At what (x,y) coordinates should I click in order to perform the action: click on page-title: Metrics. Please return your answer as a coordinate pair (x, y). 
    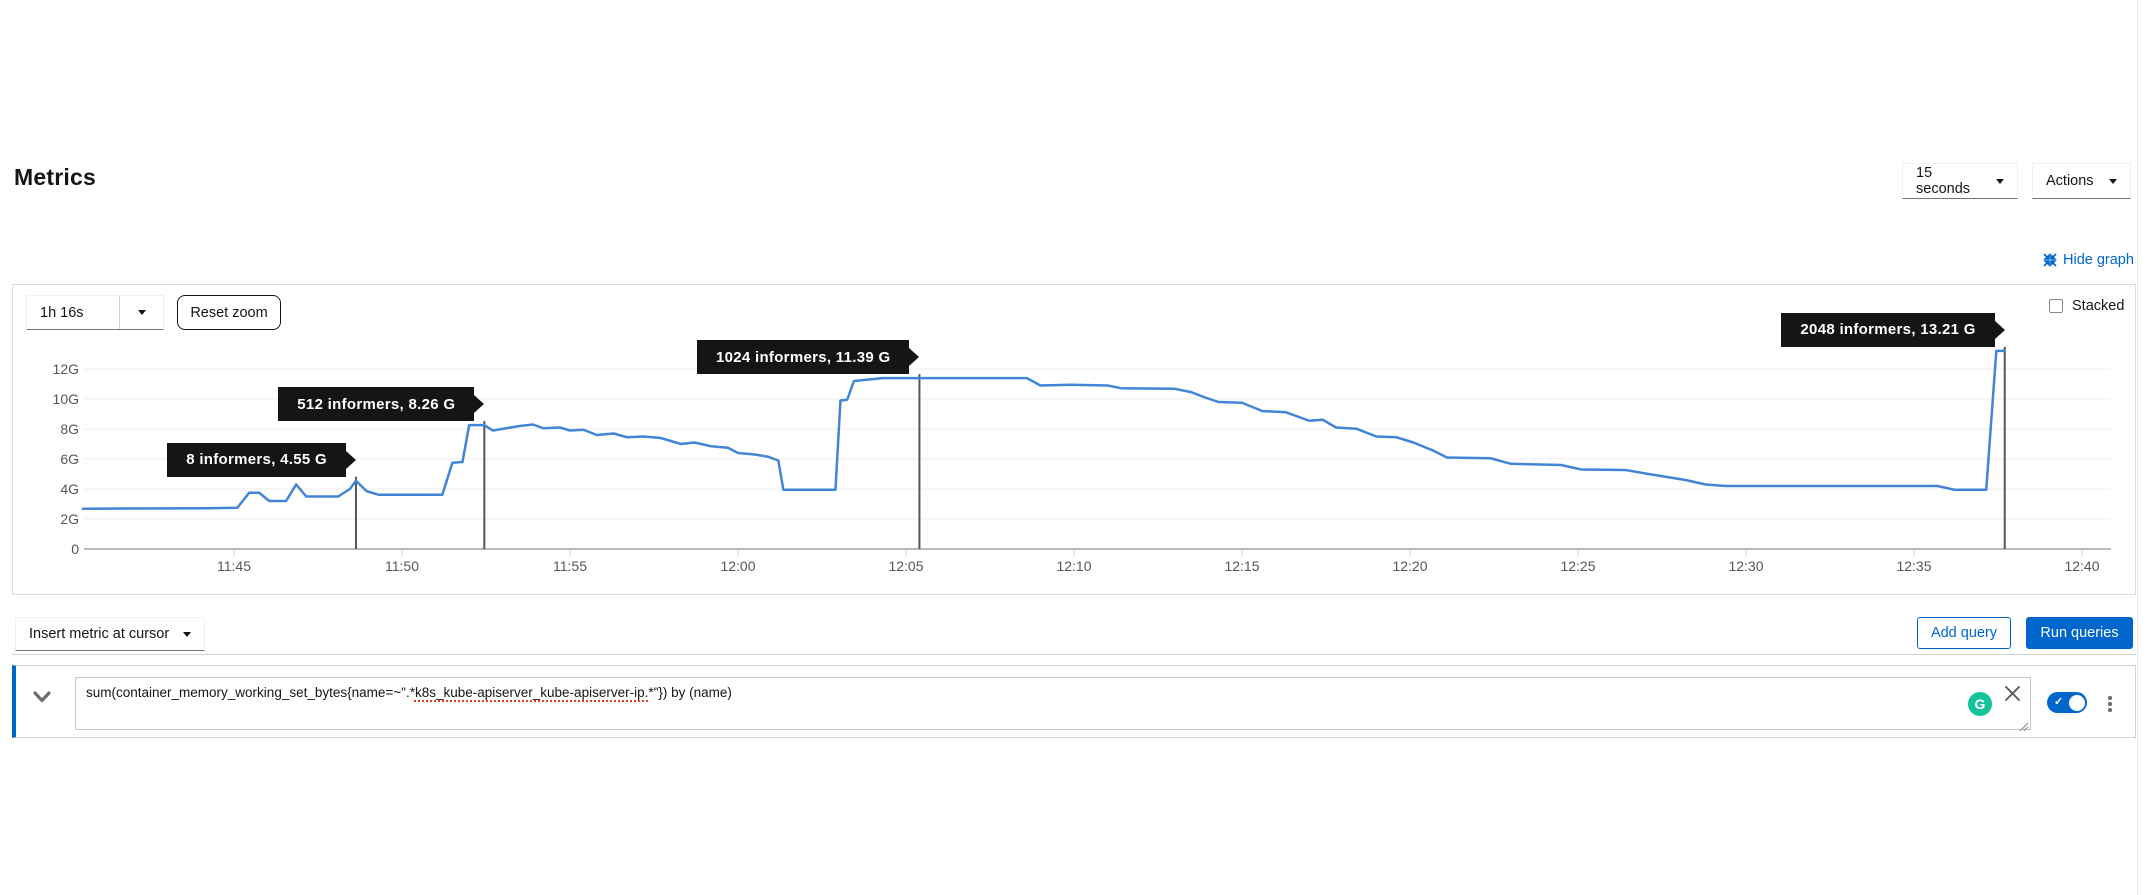
    Looking at the image, I should click on (55, 177).